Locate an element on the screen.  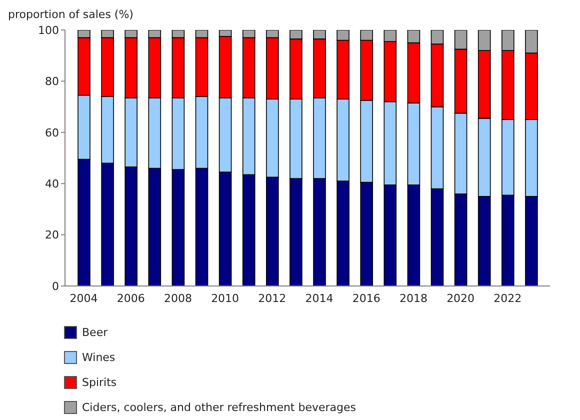
legend-label: Wines is located at coordinates (99, 357).